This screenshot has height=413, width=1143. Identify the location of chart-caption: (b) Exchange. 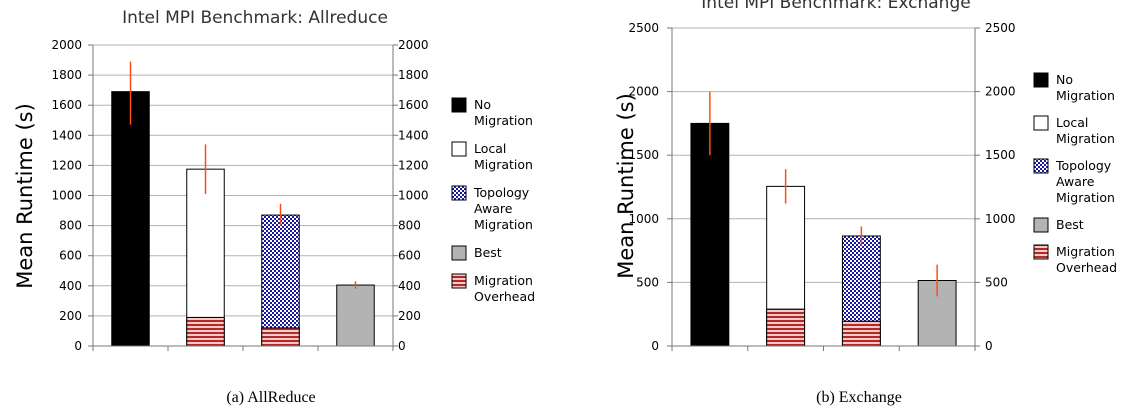
(859, 397).